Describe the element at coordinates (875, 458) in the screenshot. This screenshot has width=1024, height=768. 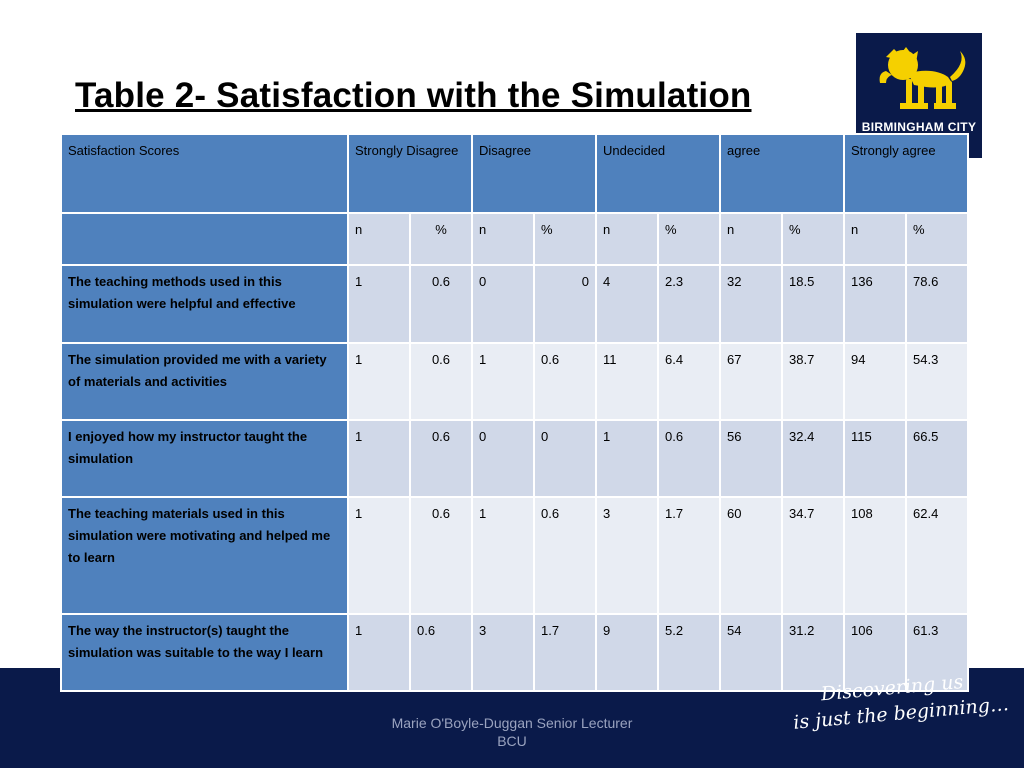
I see `table-cell: 115` at that location.